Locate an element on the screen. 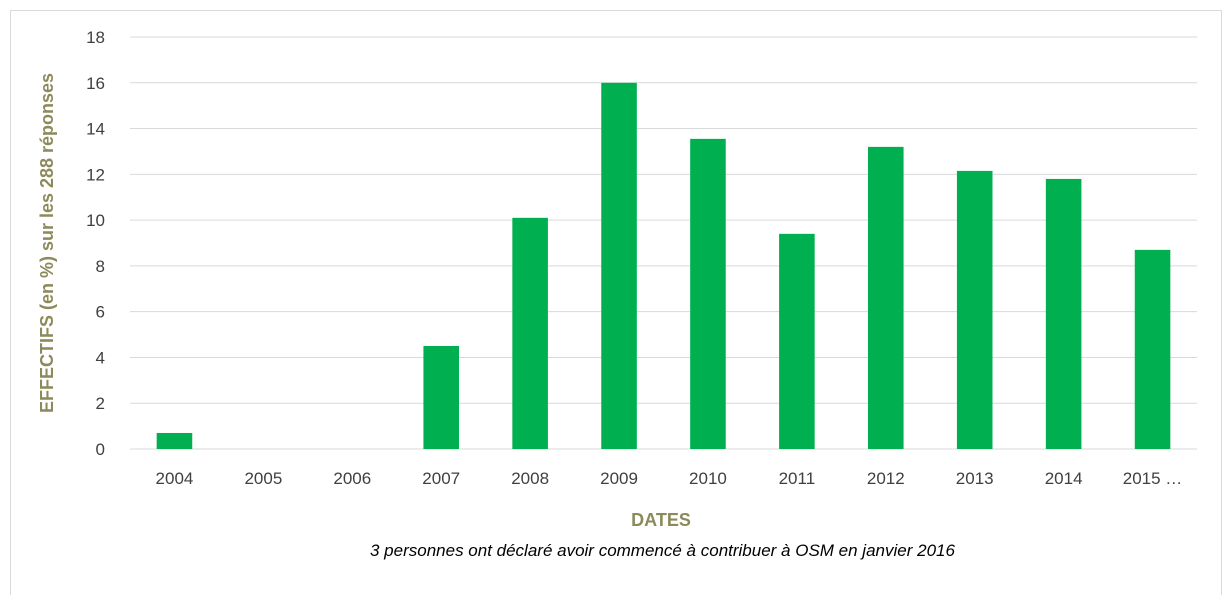 This screenshot has width=1224, height=595. y-tick-label: 12 is located at coordinates (95, 174).